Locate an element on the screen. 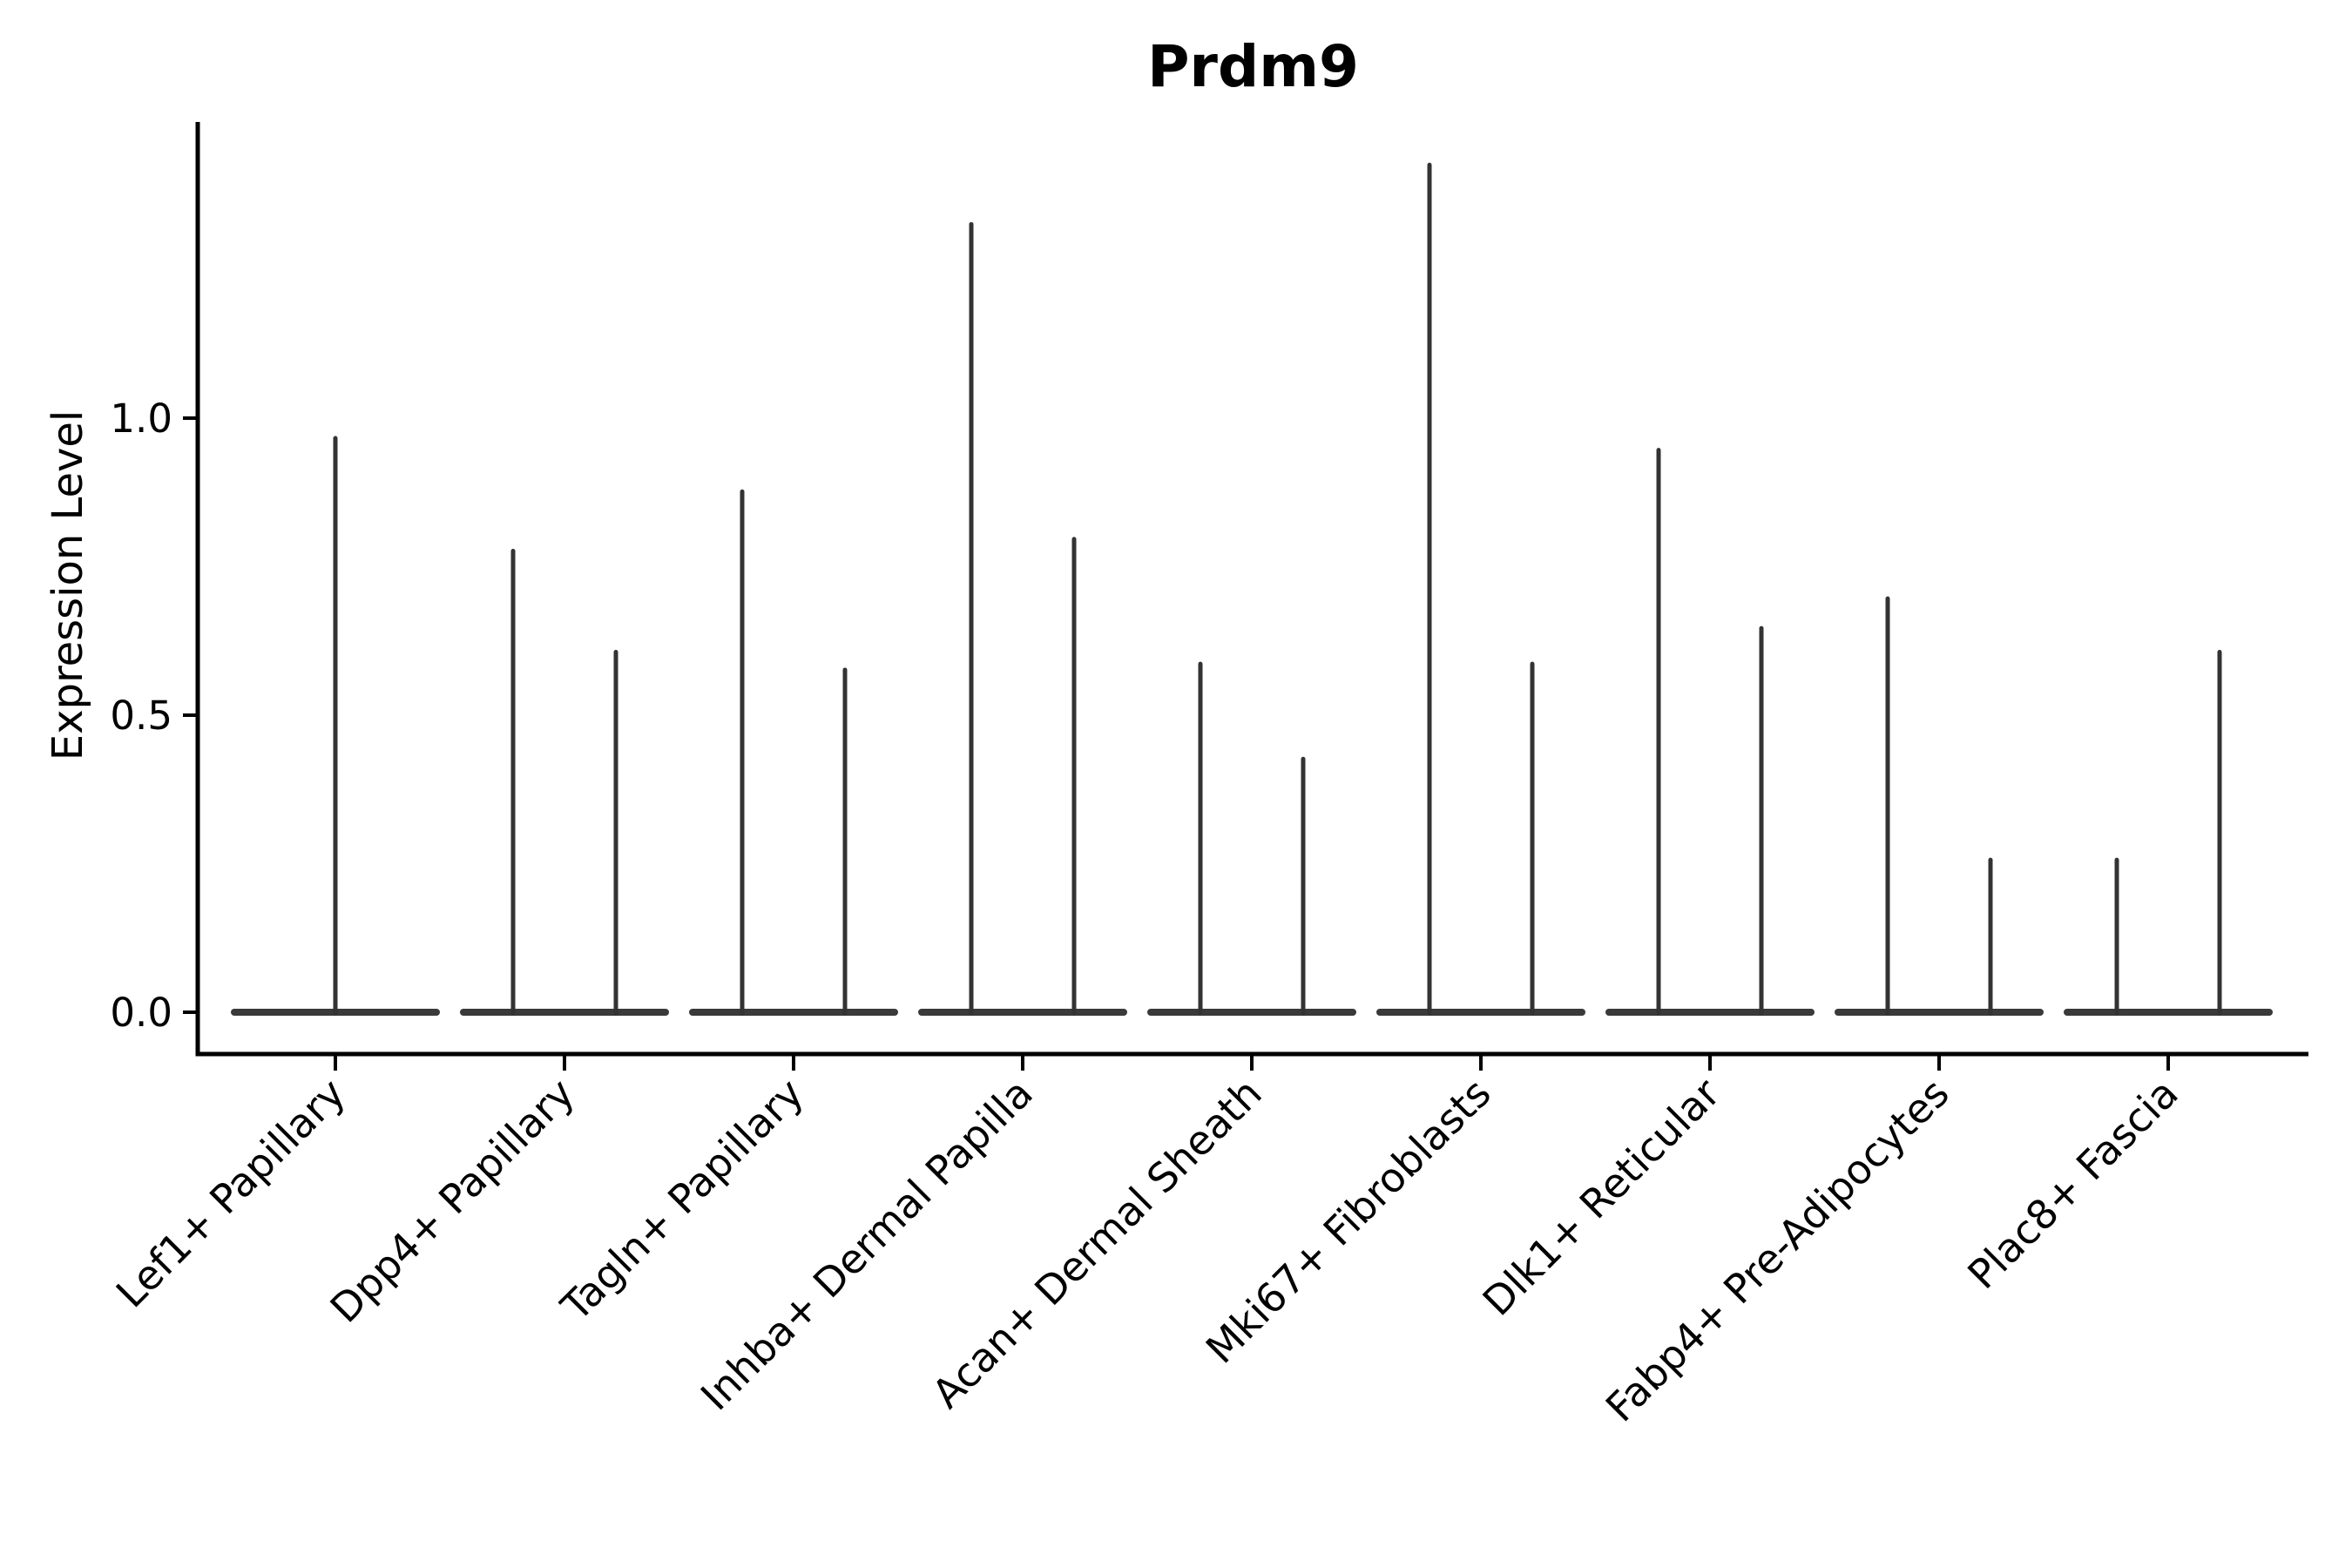 The width and height of the screenshot is (2352, 1568). x-tick-label: Dpp4+ Papillary is located at coordinates (452, 1201).